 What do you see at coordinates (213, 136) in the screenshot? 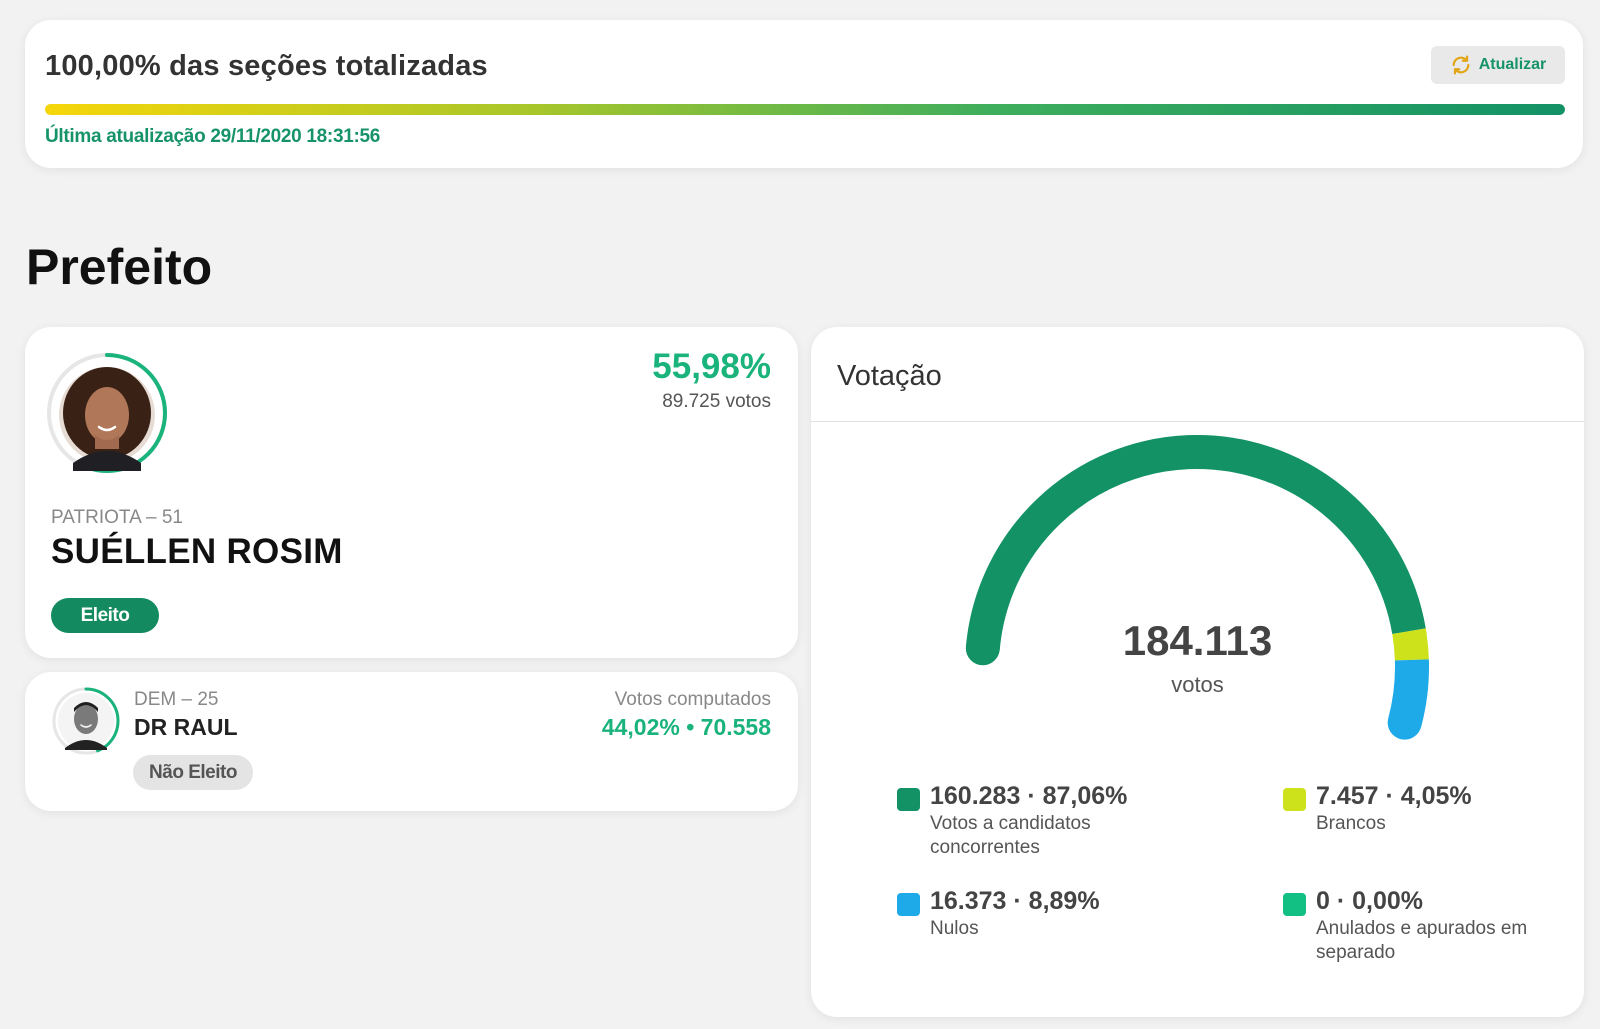
I see `last-update-text: Última atualização 29/11/2020 18:31:56` at bounding box center [213, 136].